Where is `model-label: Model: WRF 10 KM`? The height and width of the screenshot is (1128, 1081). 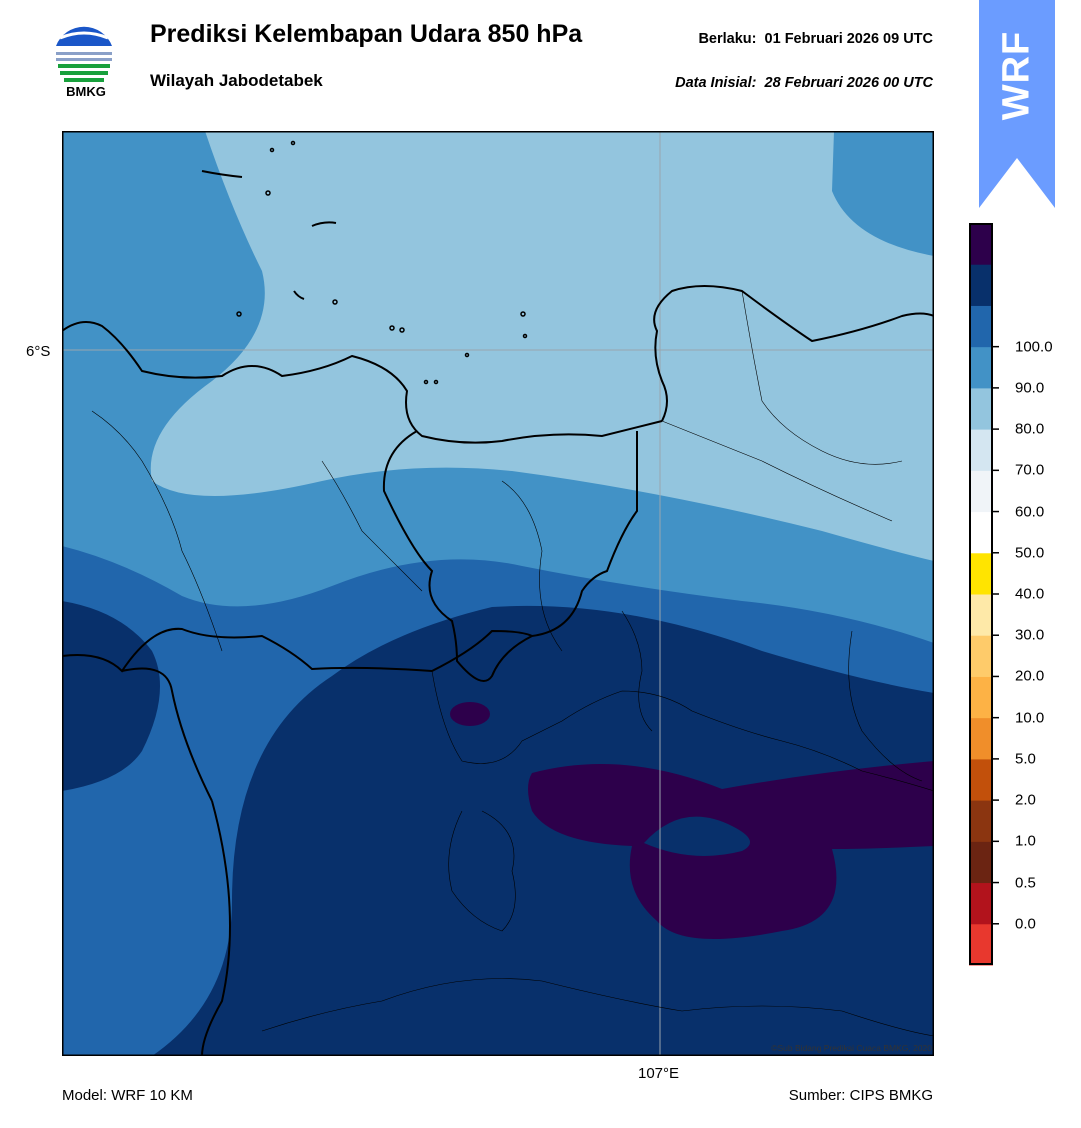
model-label: Model: WRF 10 KM is located at coordinates (127, 1095).